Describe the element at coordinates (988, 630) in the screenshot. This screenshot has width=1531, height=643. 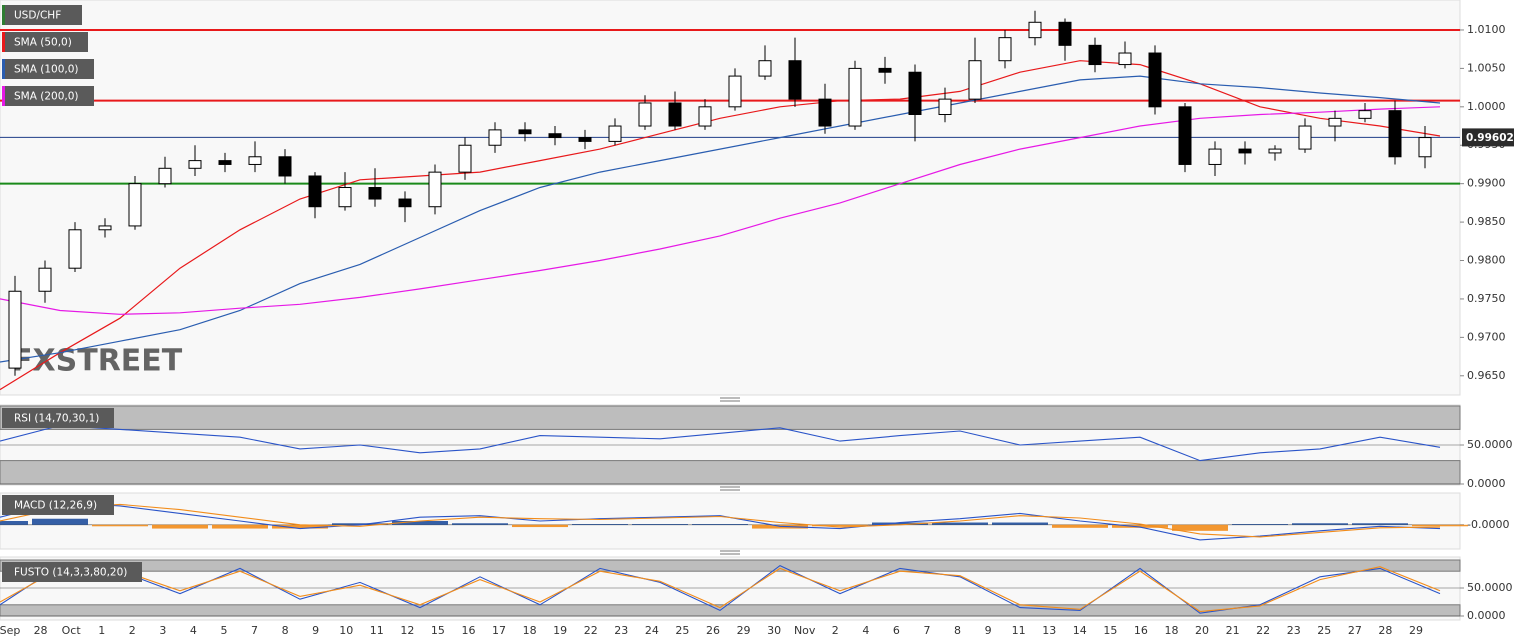
I see `x-tick-label: 9` at that location.